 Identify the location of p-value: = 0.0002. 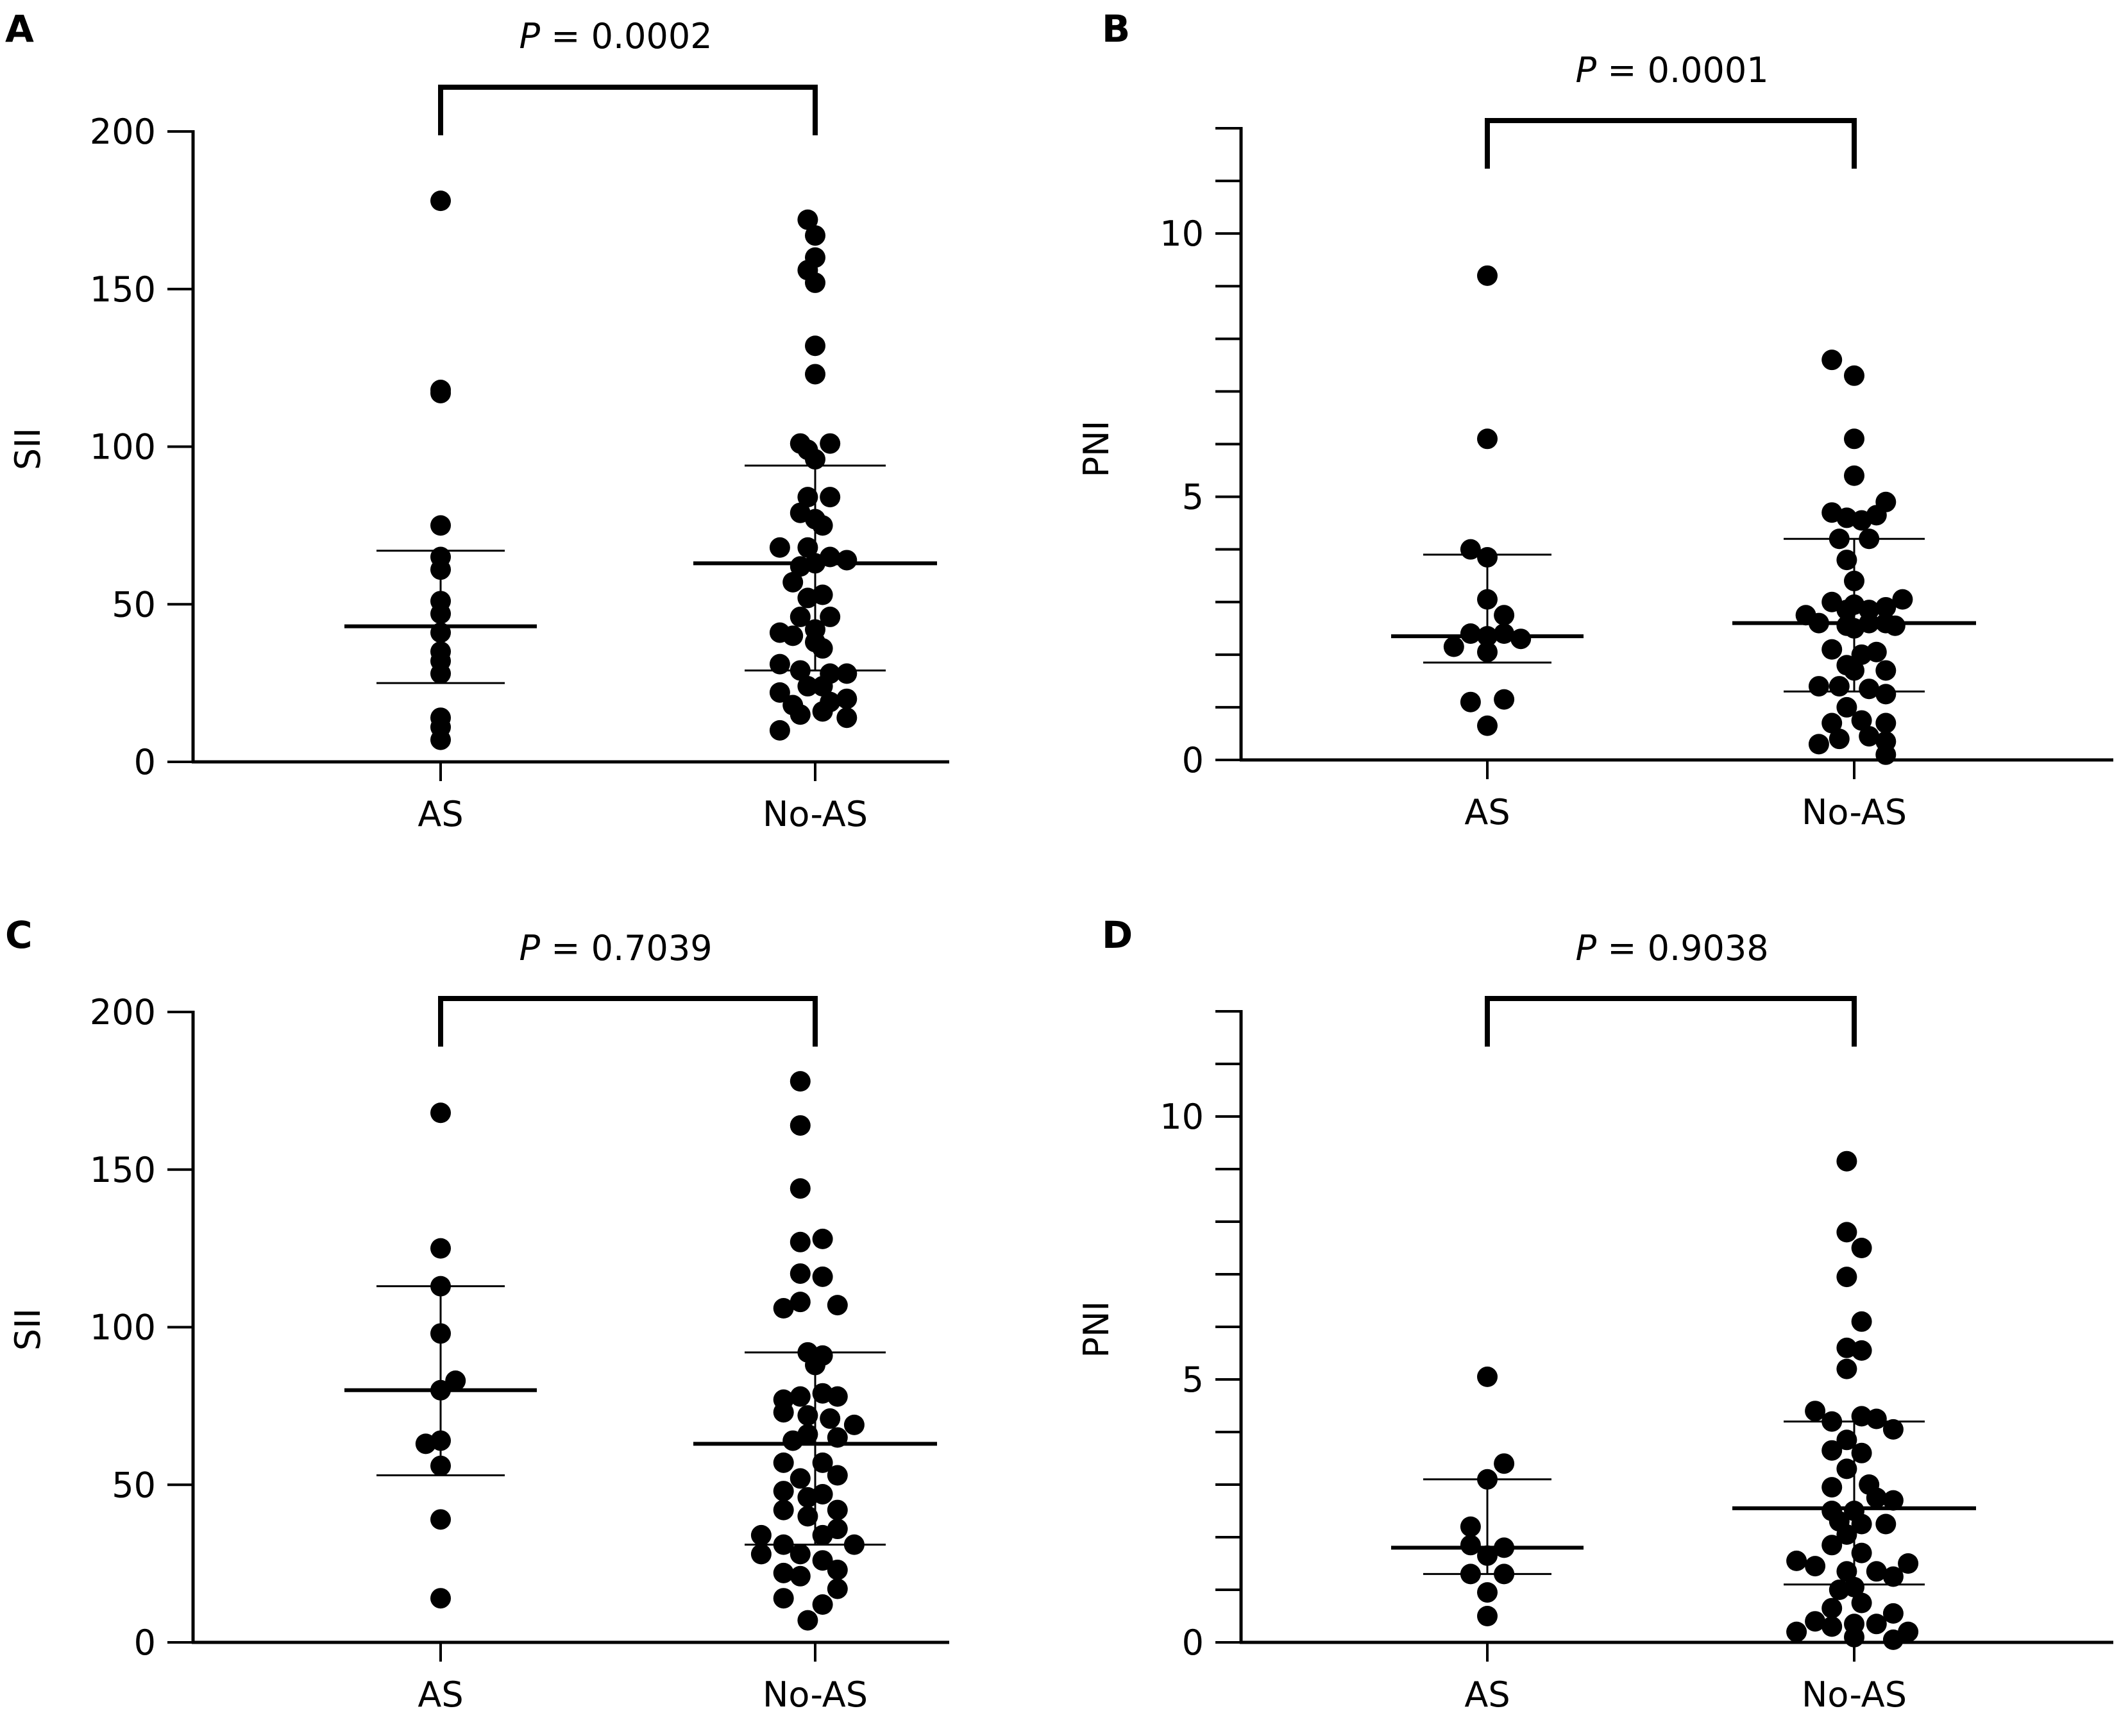
(631, 36).